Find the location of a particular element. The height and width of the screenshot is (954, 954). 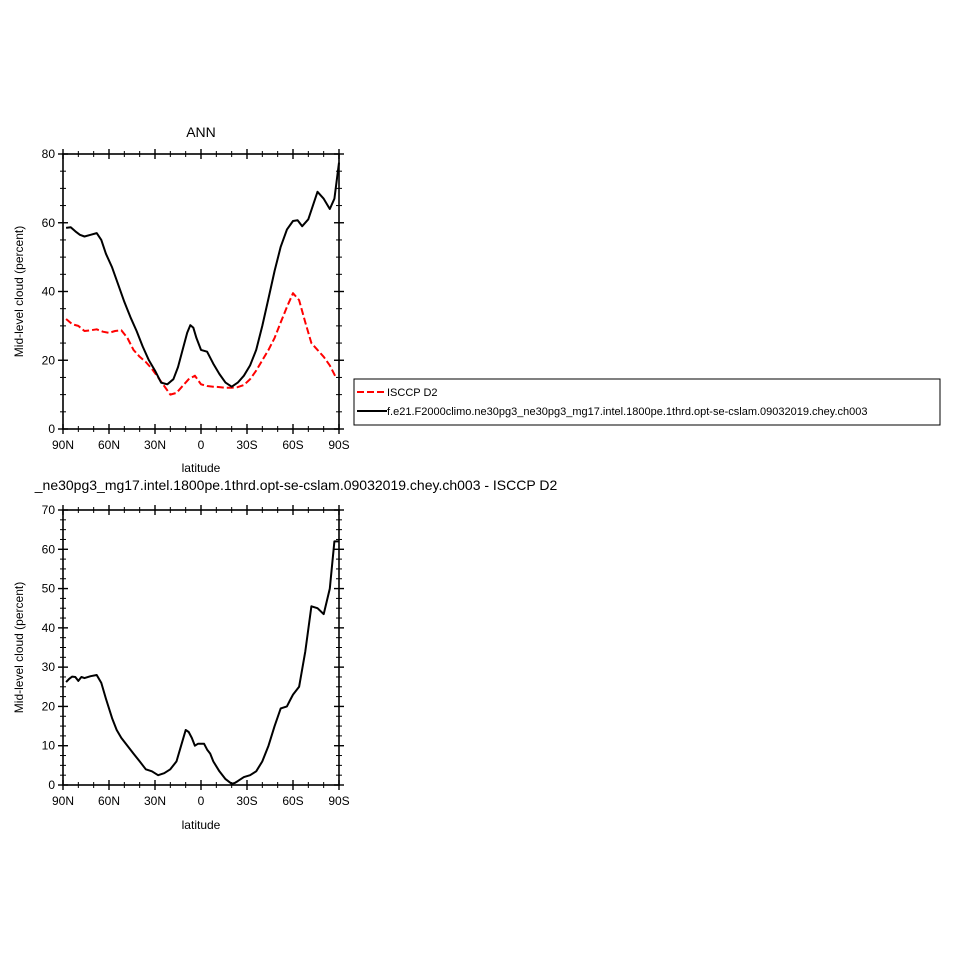

top-y-axis-label: Mid-level cloud (percent) is located at coordinates (19, 291).